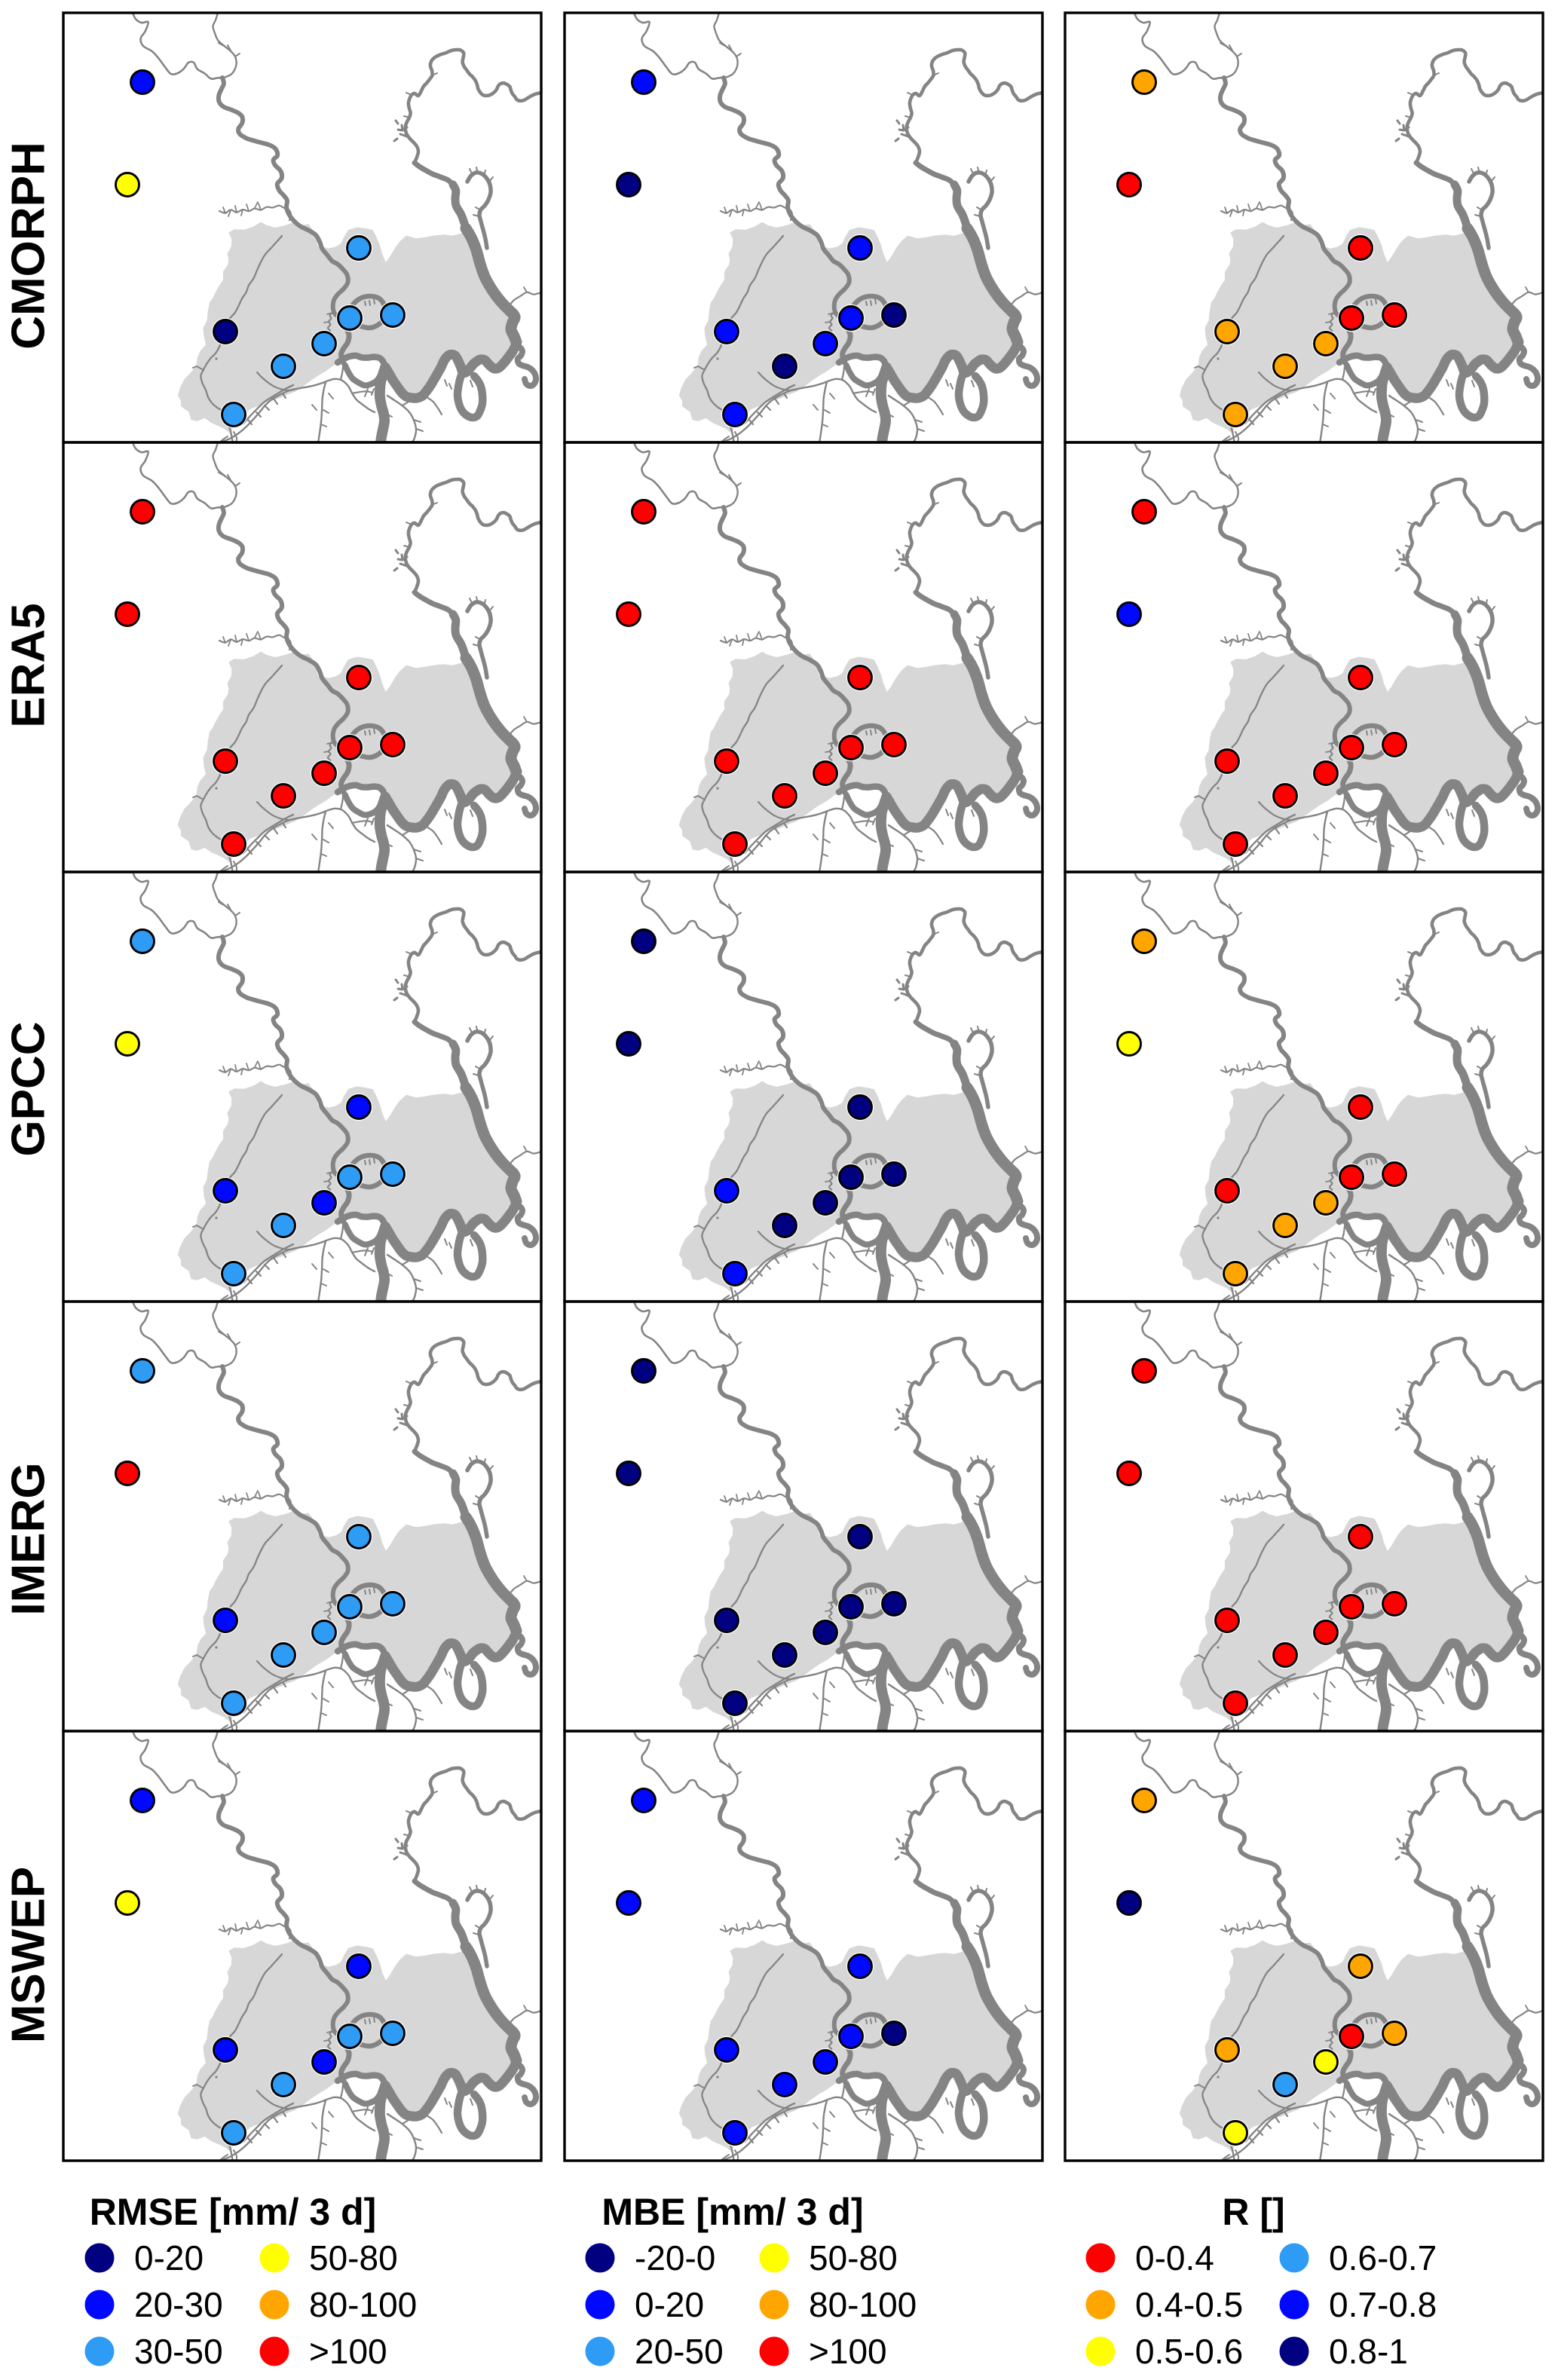 The height and width of the screenshot is (2380, 1558). I want to click on svg-text: CMORPH, so click(29, 246).